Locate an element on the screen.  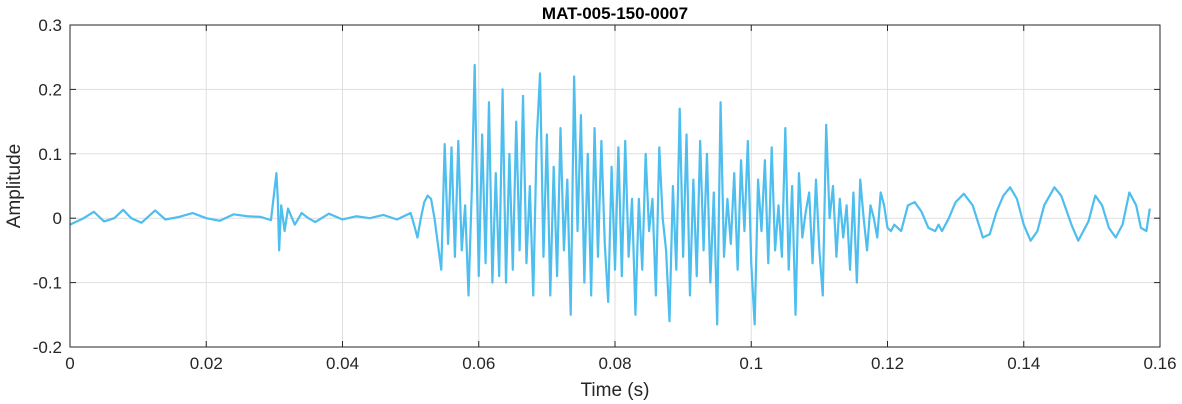
x-tick-label: 0.02 is located at coordinates (206, 363).